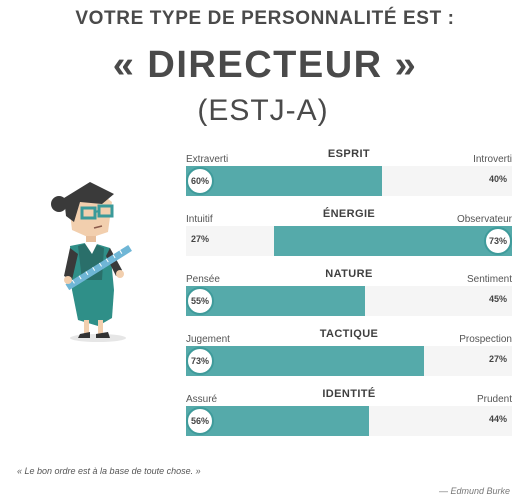 This screenshot has width=530, height=500. I want to click on trait-row: TACTIQUE Jugement Prospection 73% 27%, so click(349, 355).